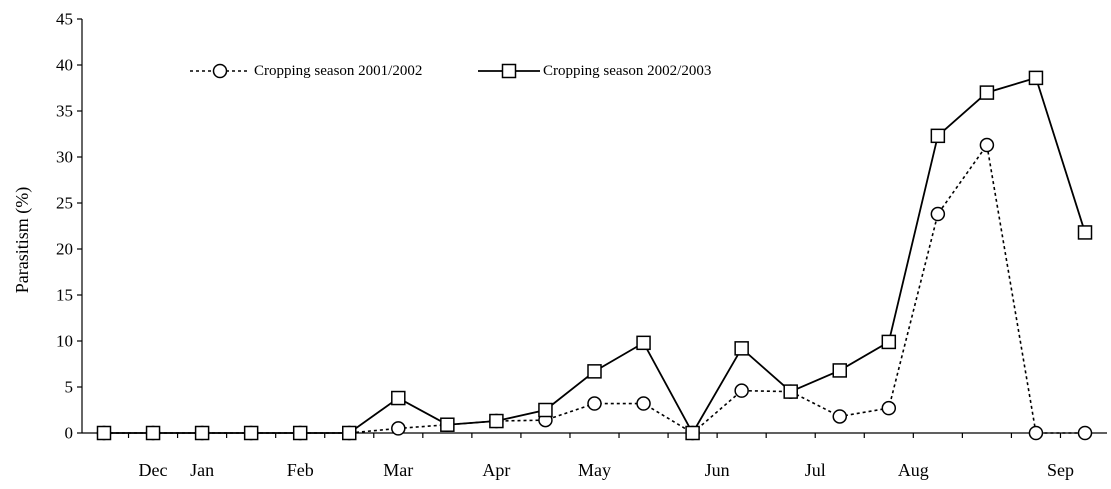  I want to click on x-tick-label: Feb, so click(300, 470).